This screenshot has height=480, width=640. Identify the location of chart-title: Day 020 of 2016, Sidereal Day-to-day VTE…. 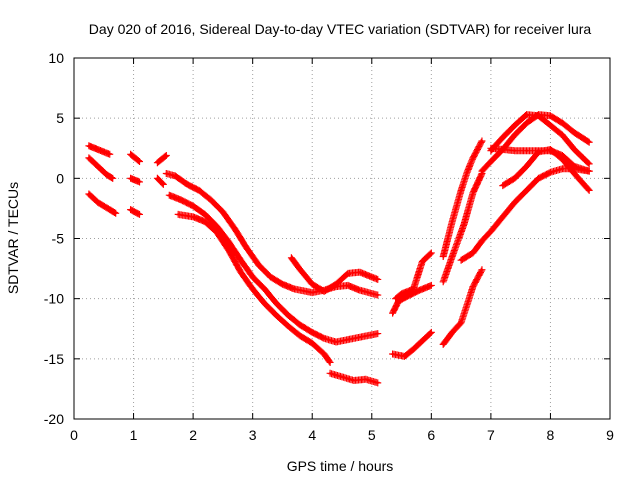
(340, 29).